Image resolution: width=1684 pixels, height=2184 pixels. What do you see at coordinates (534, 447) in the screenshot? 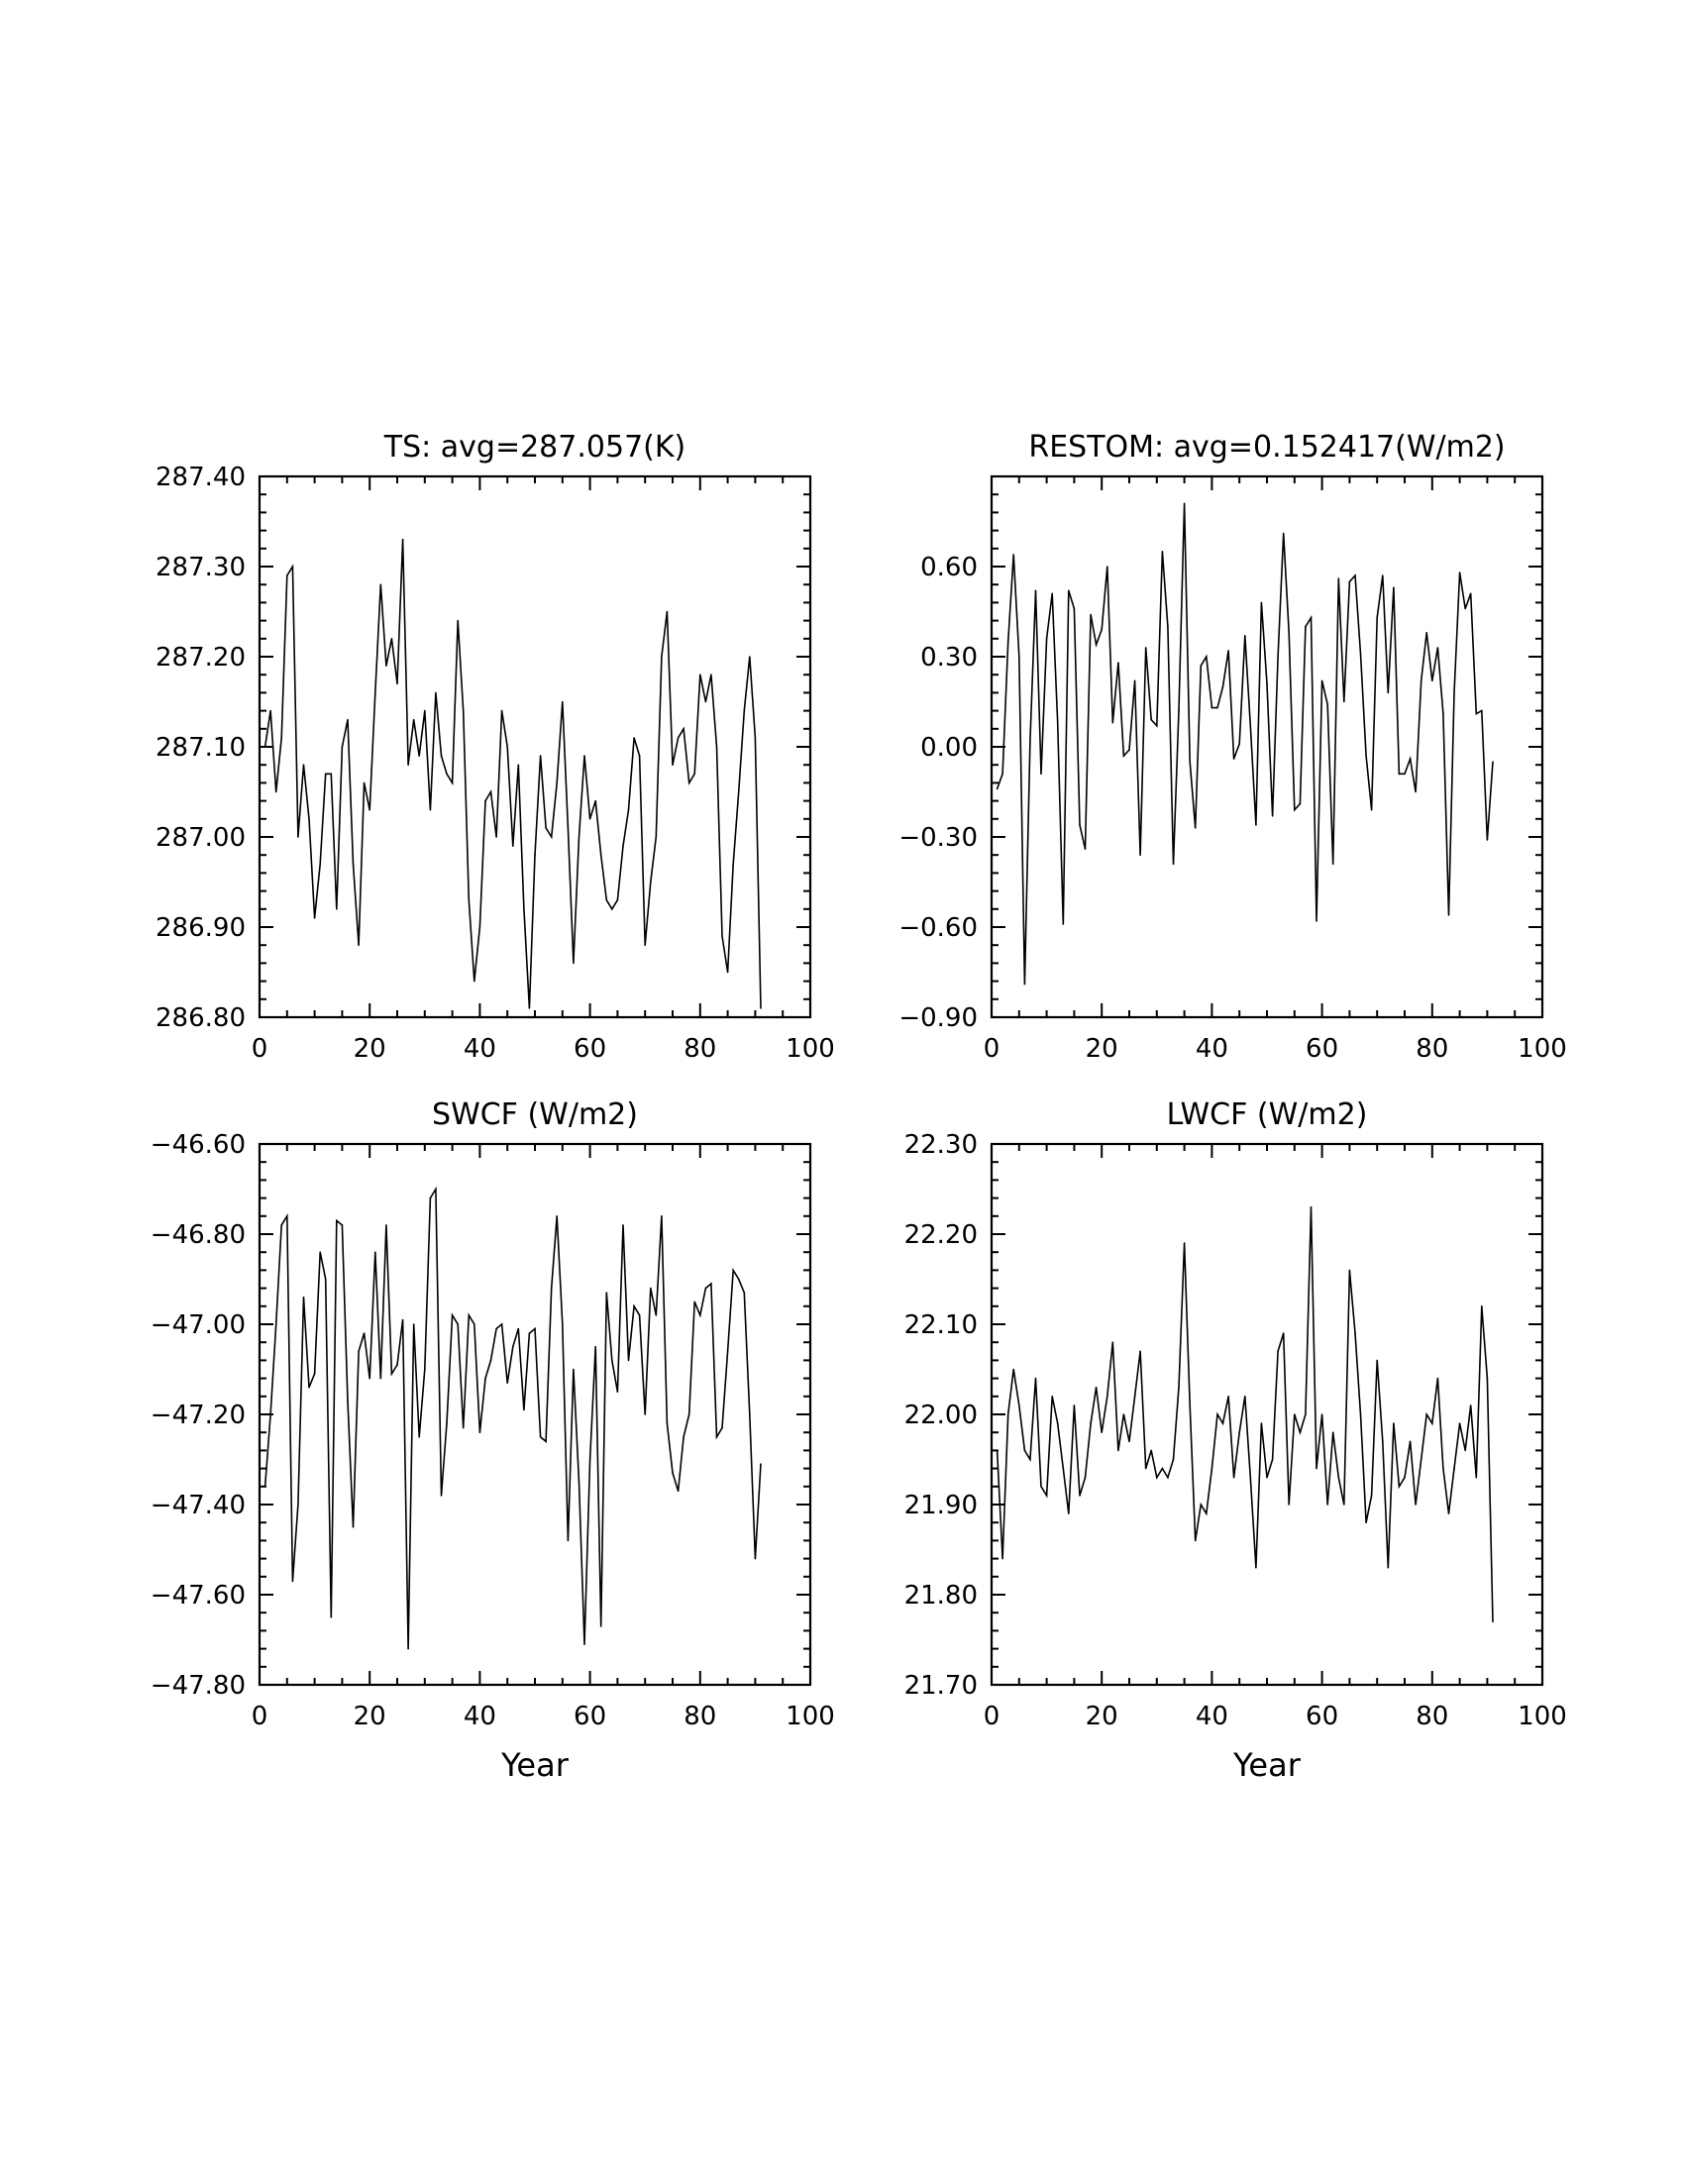
I see `chart-title: TS: avg=287.057(K)` at bounding box center [534, 447].